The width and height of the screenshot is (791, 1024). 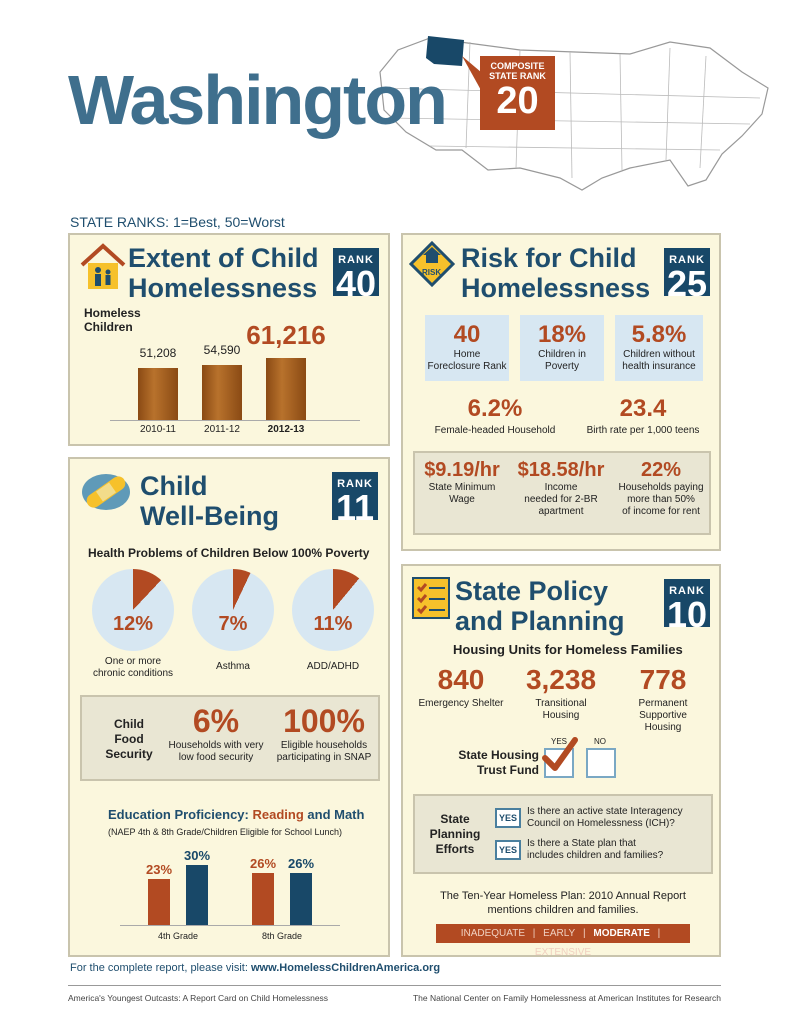 What do you see at coordinates (561, 487) in the screenshot?
I see `stat-label: Income` at bounding box center [561, 487].